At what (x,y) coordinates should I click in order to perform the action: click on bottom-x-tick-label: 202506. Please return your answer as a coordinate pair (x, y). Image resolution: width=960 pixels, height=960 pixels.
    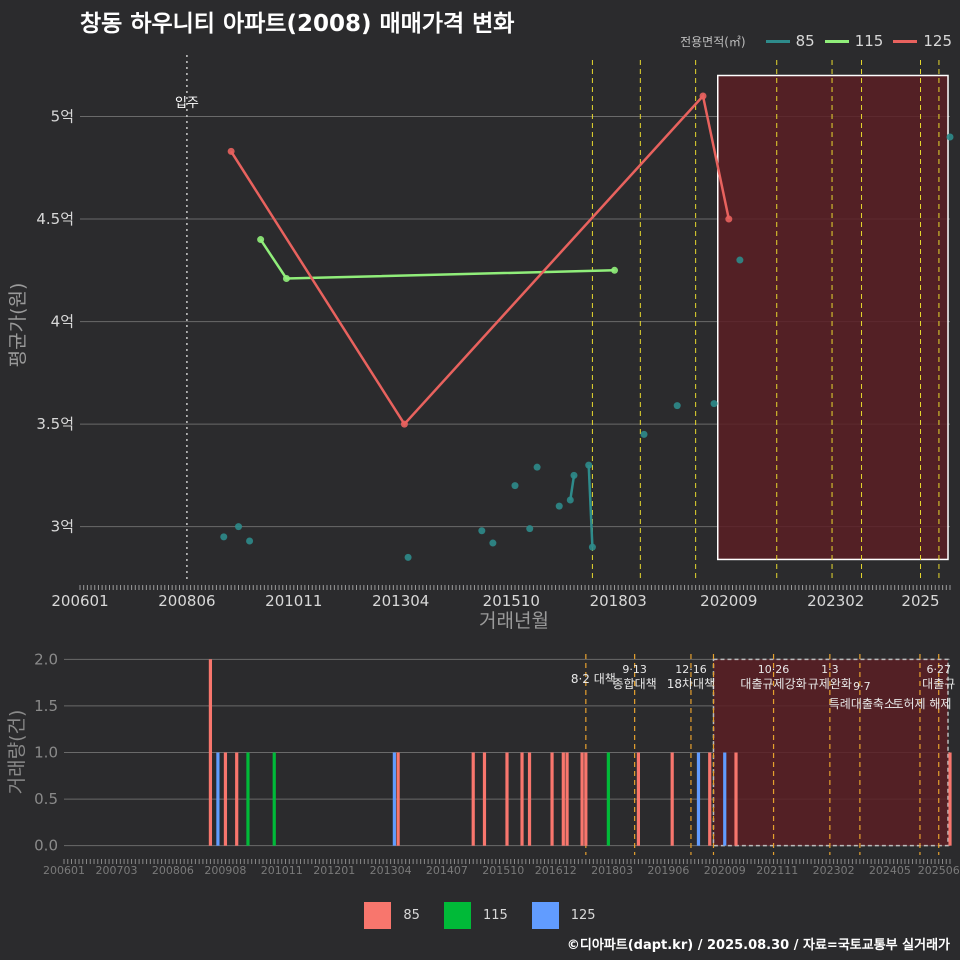
    Looking at the image, I should click on (939, 870).